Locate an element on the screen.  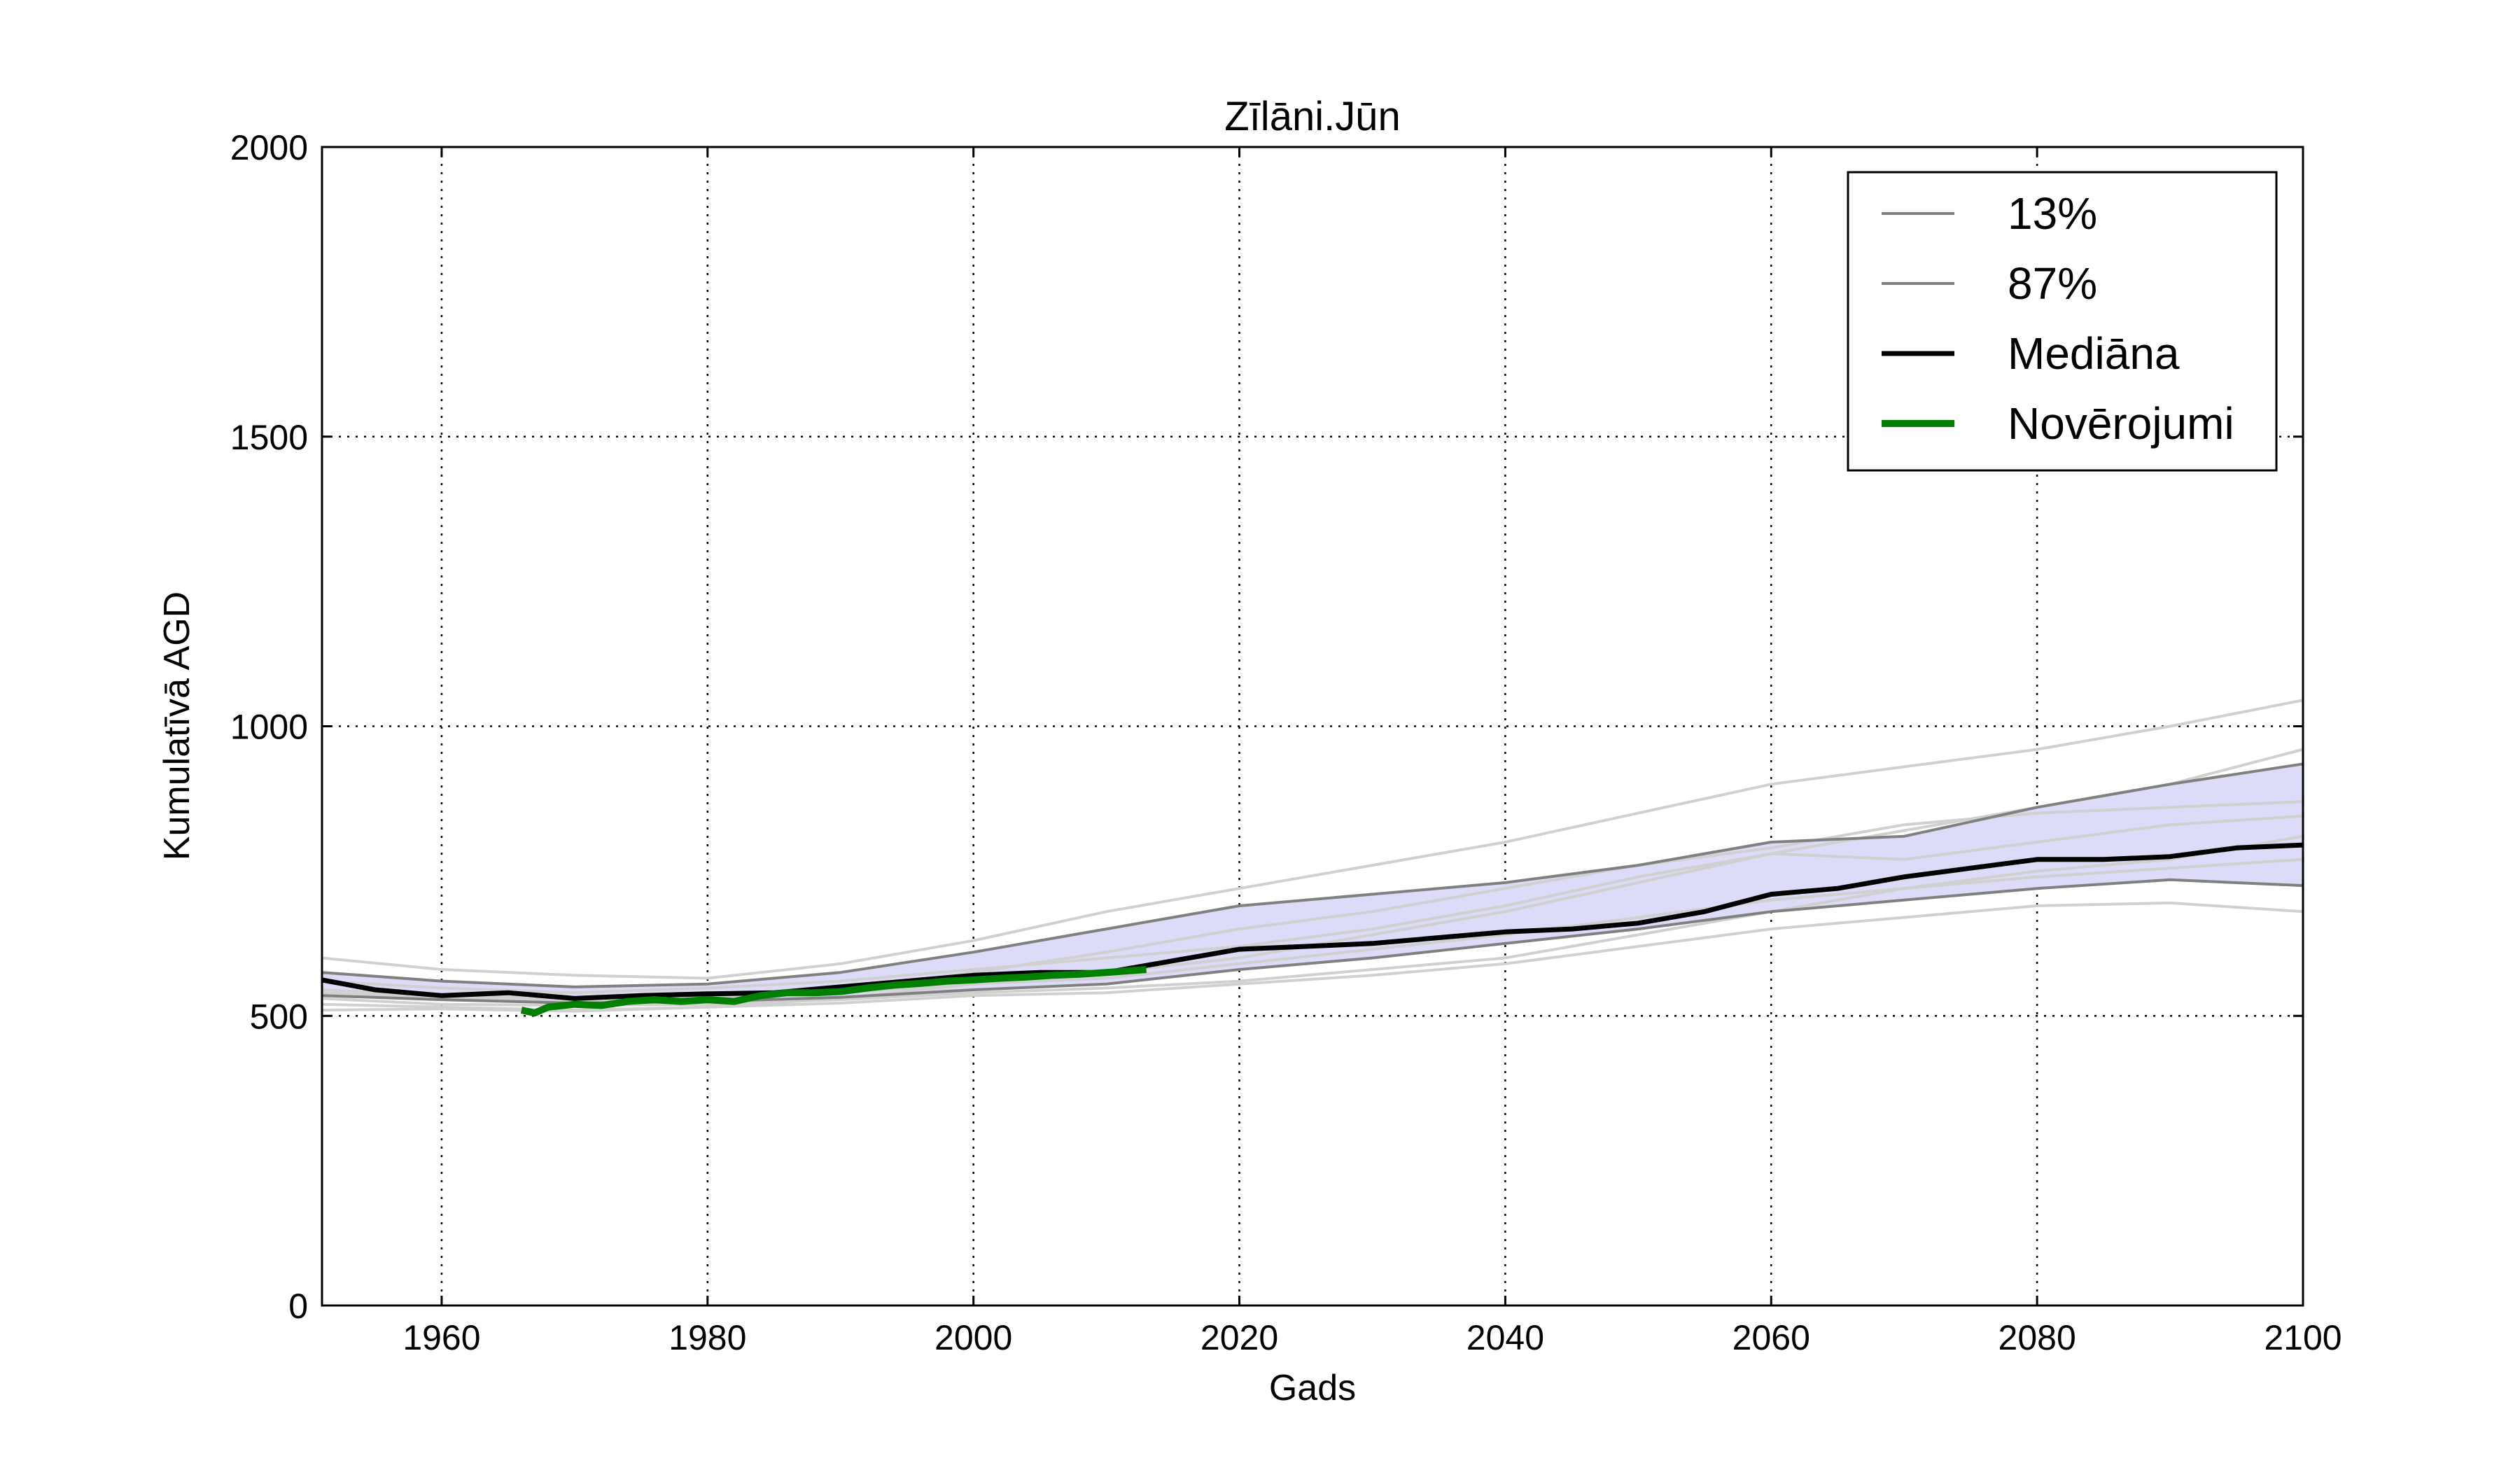
y-tick-label: 500 is located at coordinates (279, 1016).